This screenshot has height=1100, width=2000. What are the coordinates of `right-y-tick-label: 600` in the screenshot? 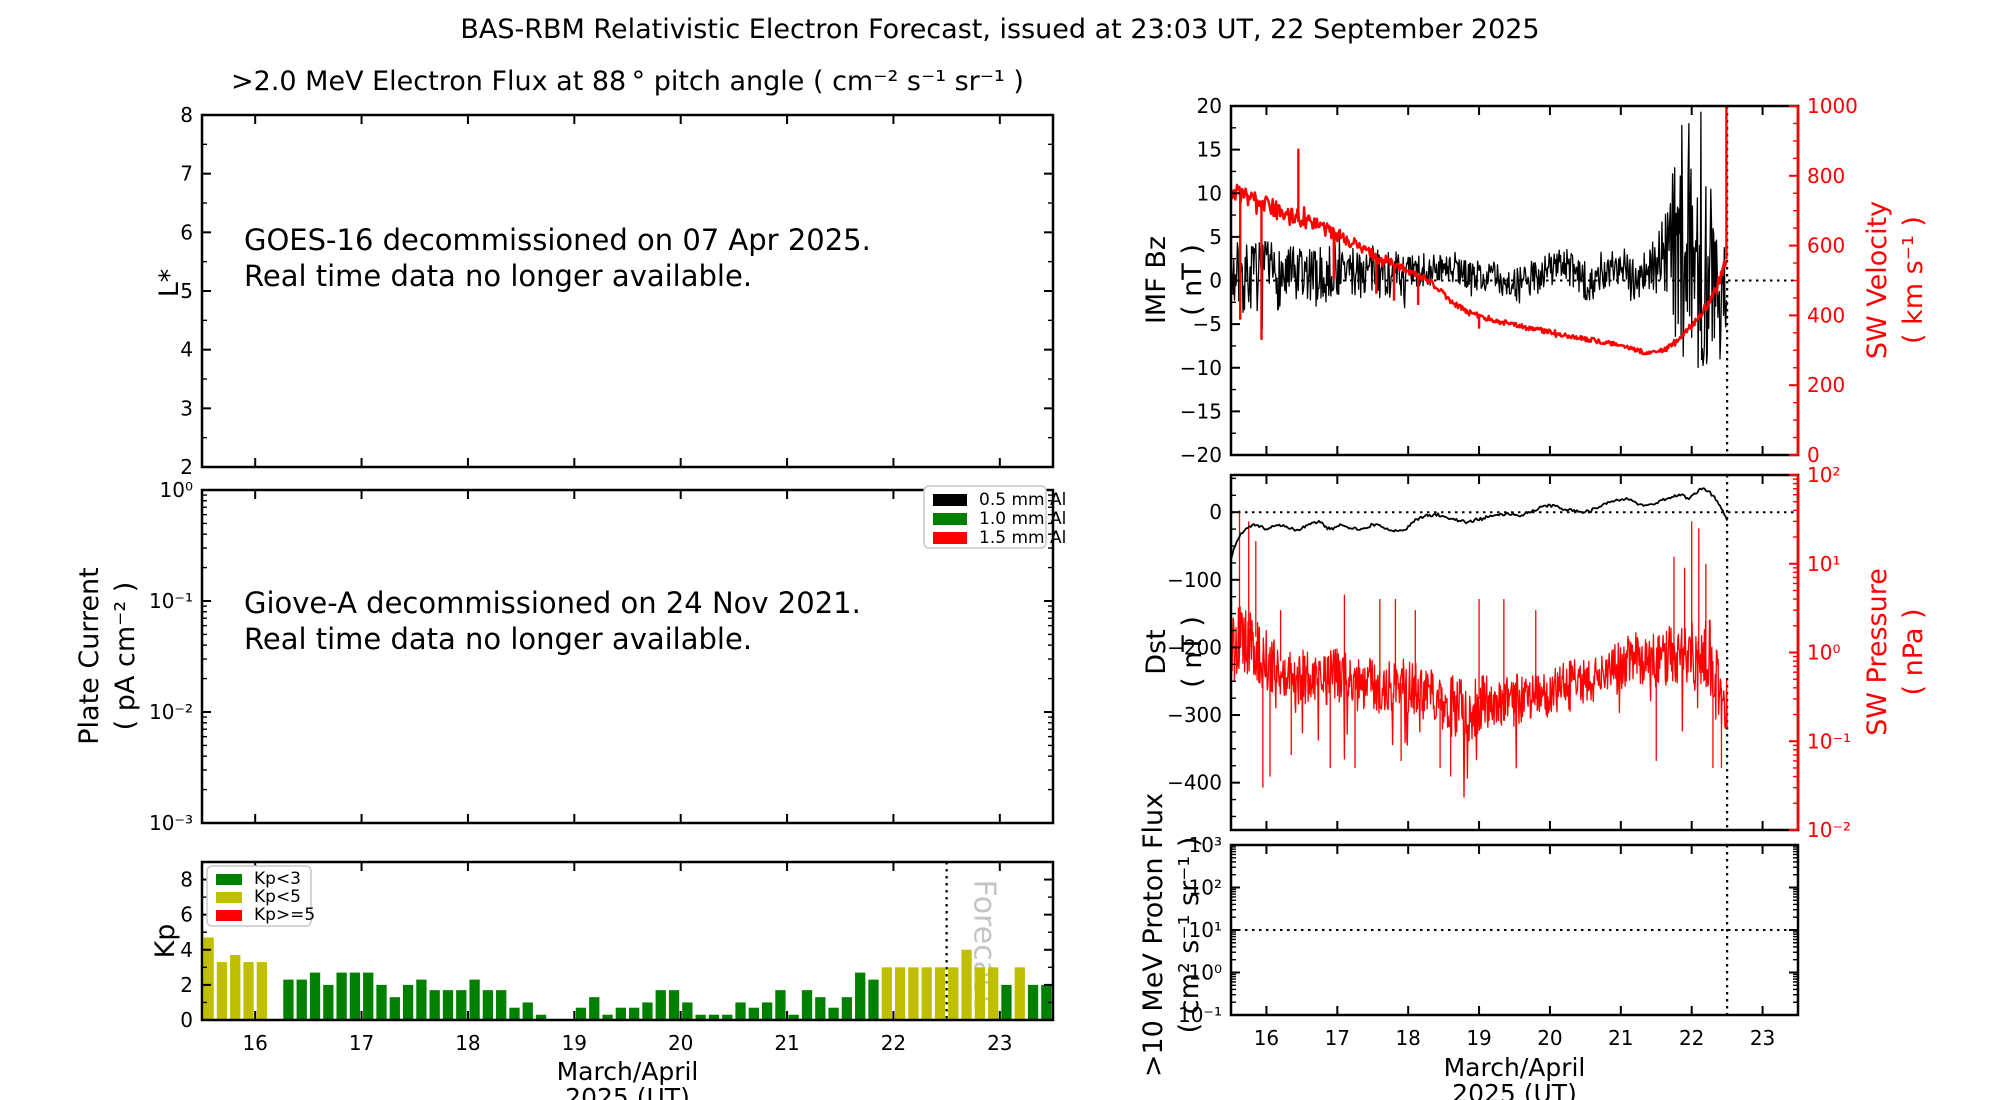 It's located at (1826, 246).